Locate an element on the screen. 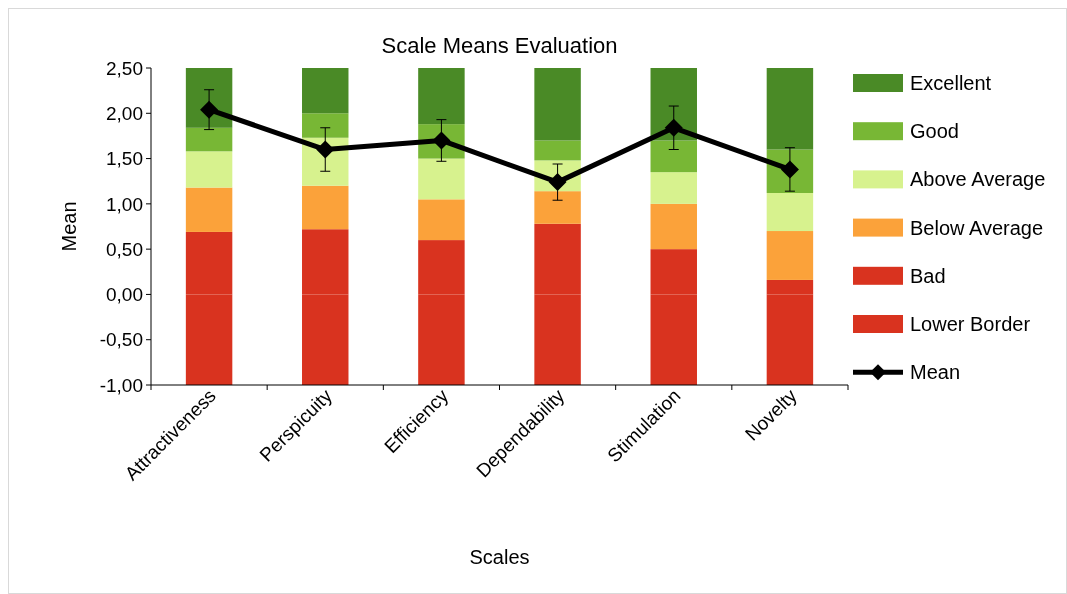  chart-title: Scale Means Evaluation is located at coordinates (499, 45).